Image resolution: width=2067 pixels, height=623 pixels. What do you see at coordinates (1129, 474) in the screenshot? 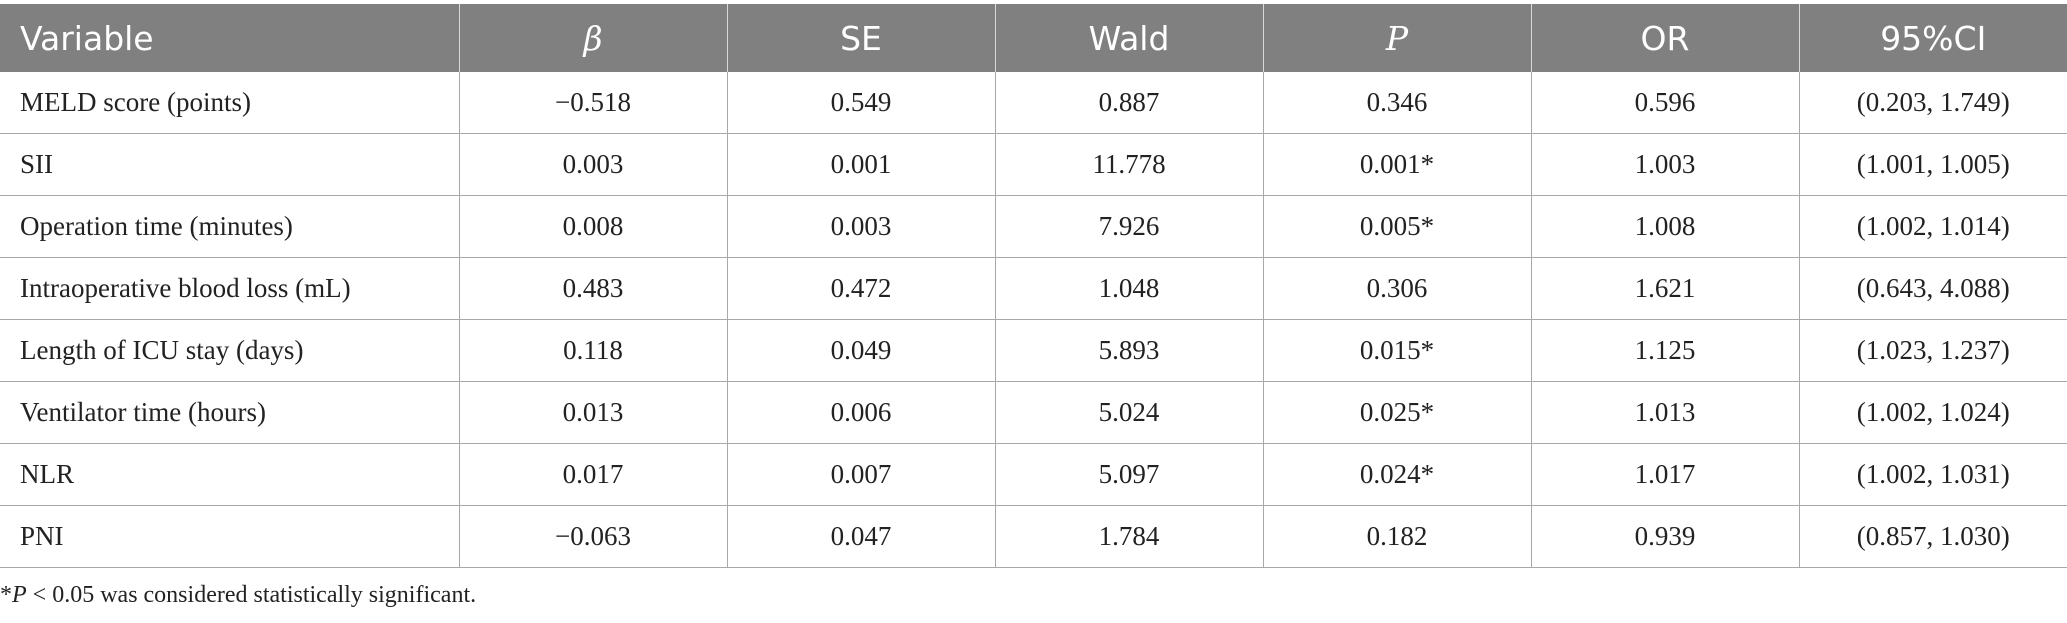
I see `cell-wald: 5.097` at bounding box center [1129, 474].